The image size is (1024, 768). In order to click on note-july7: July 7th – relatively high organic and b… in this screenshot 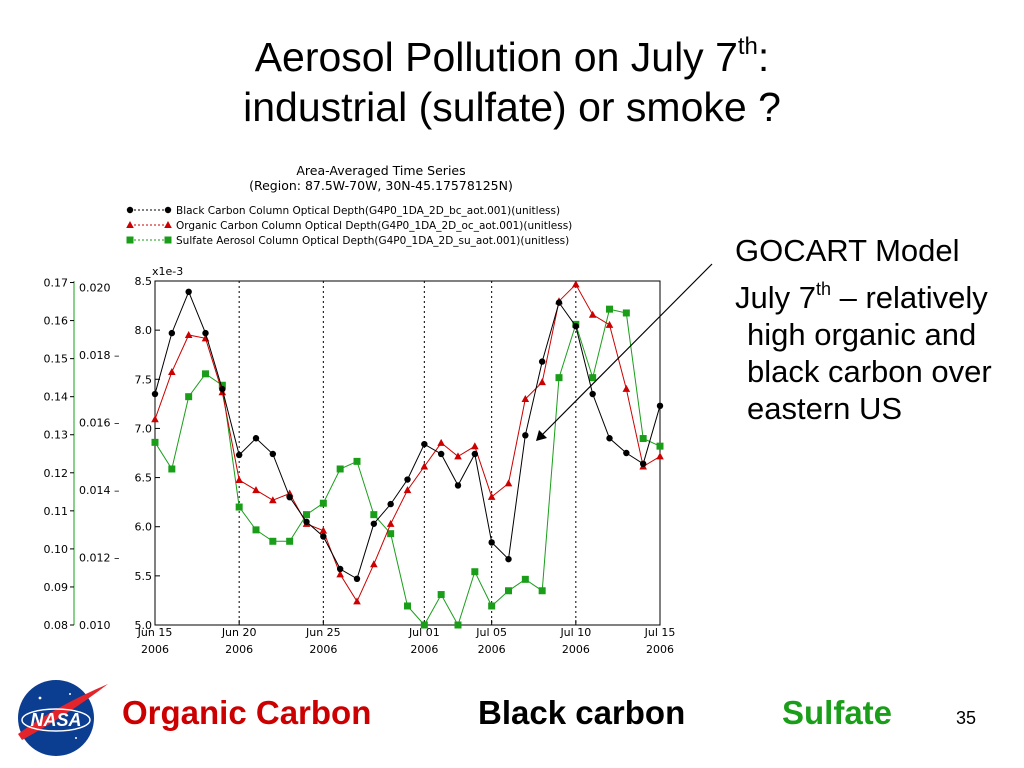, I will do `click(863, 352)`.